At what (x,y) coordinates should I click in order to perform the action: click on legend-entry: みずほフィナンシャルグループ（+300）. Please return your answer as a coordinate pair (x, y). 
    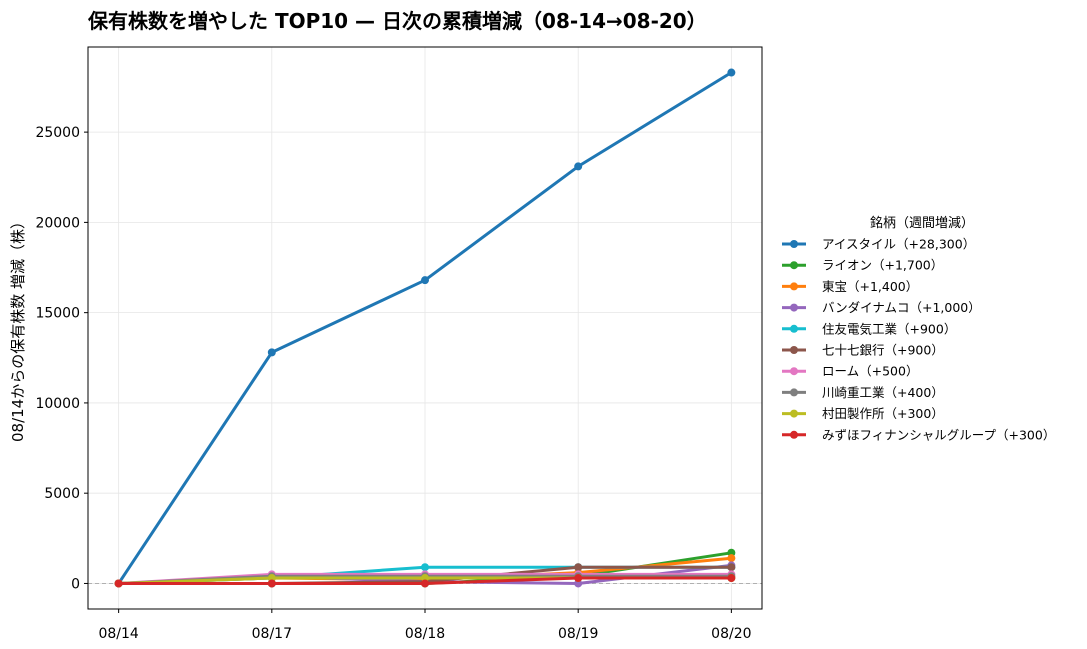
    Looking at the image, I should click on (918, 434).